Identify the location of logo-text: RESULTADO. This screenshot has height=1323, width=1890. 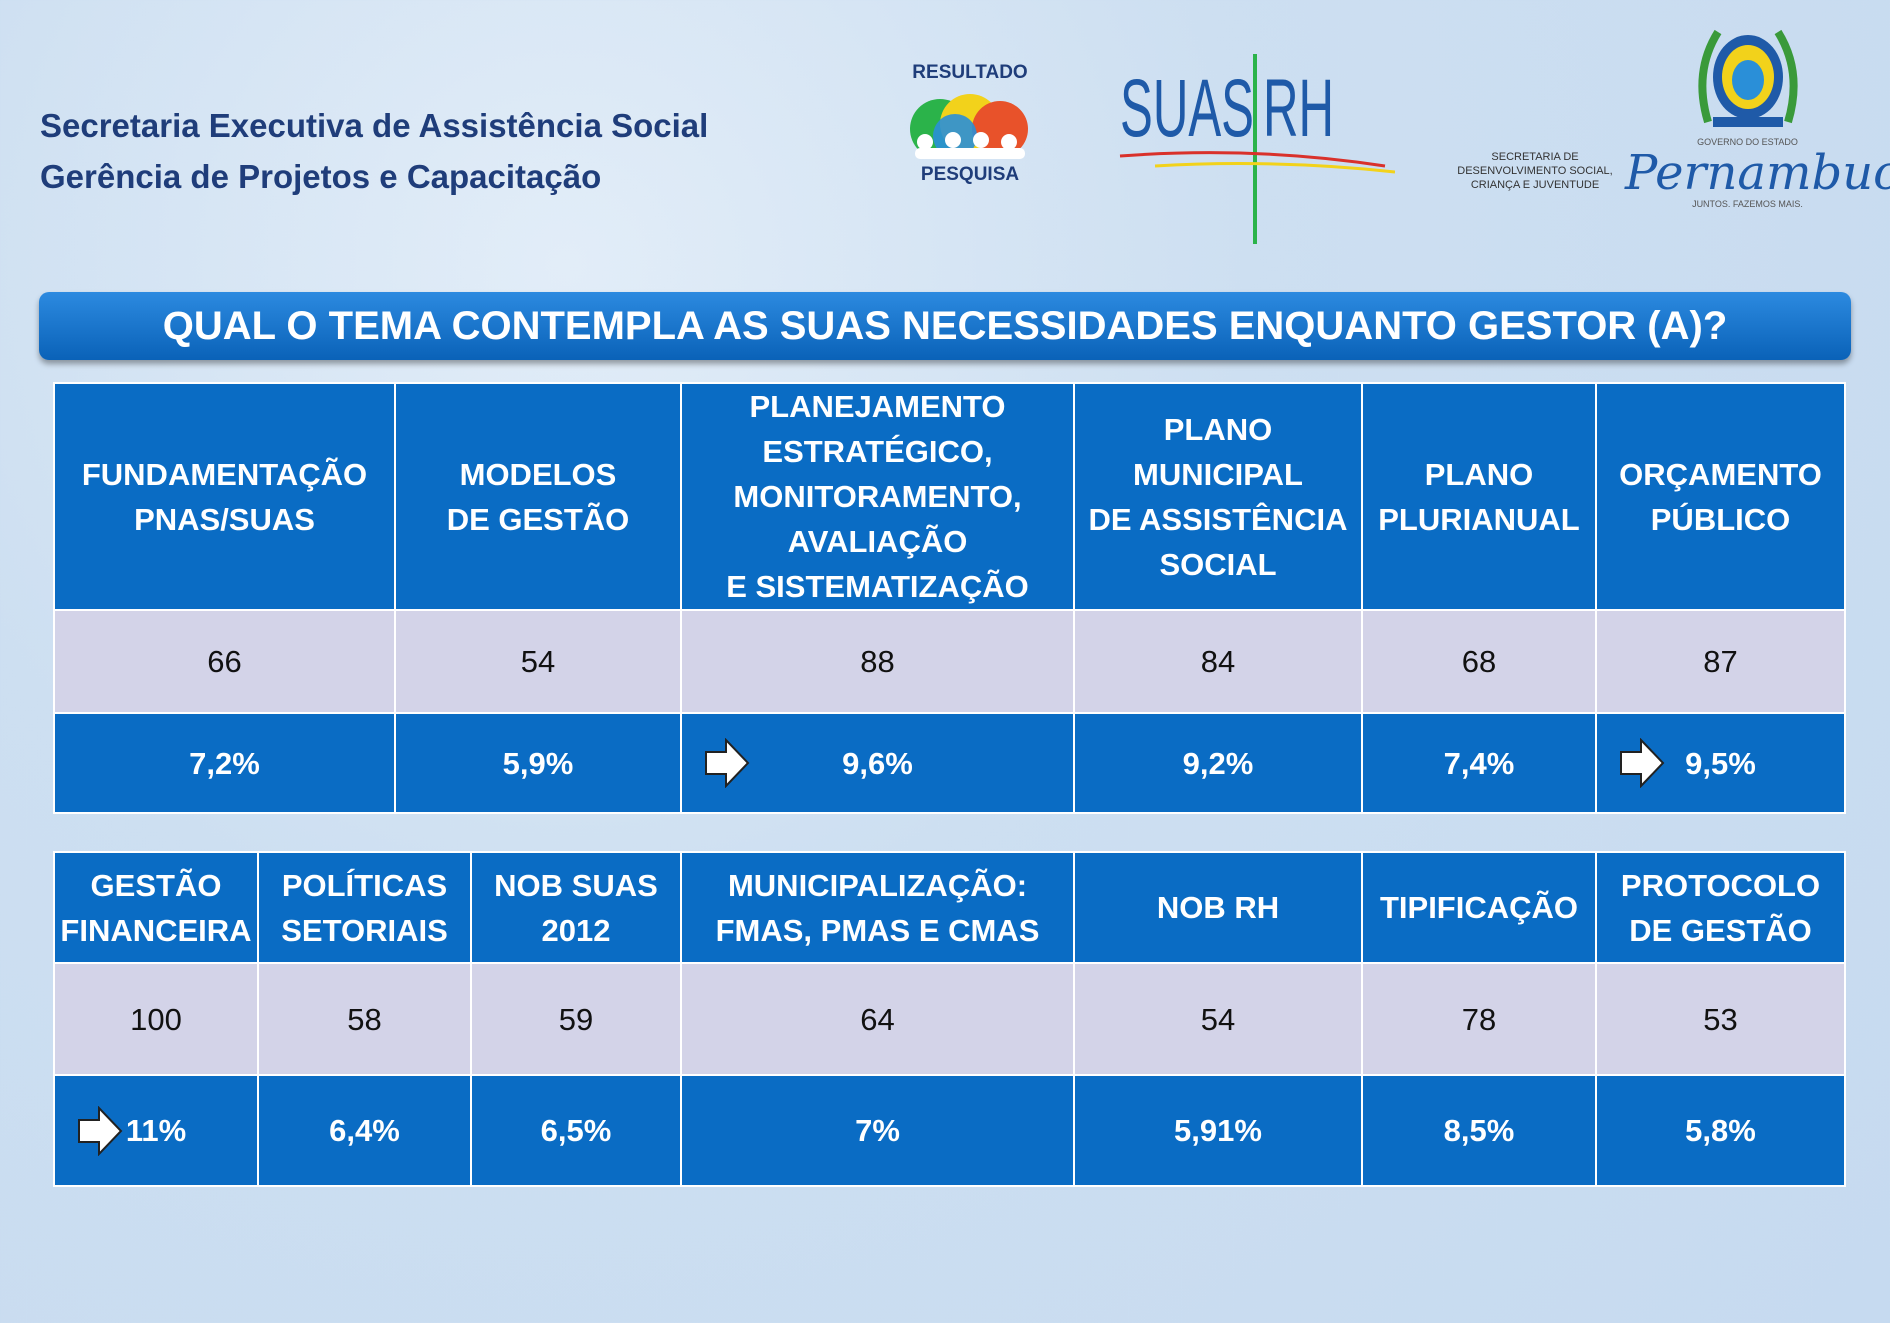
(970, 72).